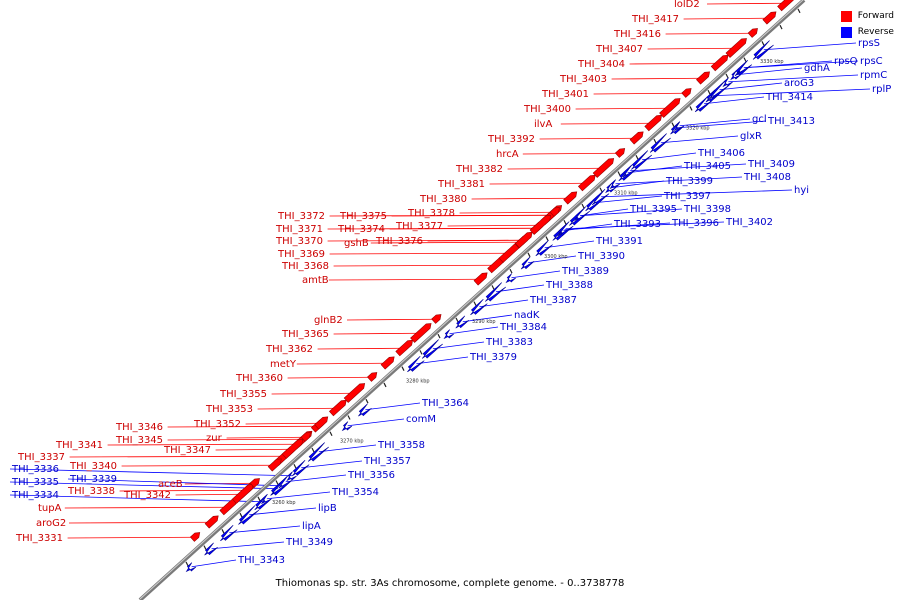 The width and height of the screenshot is (900, 600). What do you see at coordinates (401, 445) in the screenshot?
I see `reverse-gene-label-thi-3358: THI_3358` at bounding box center [401, 445].